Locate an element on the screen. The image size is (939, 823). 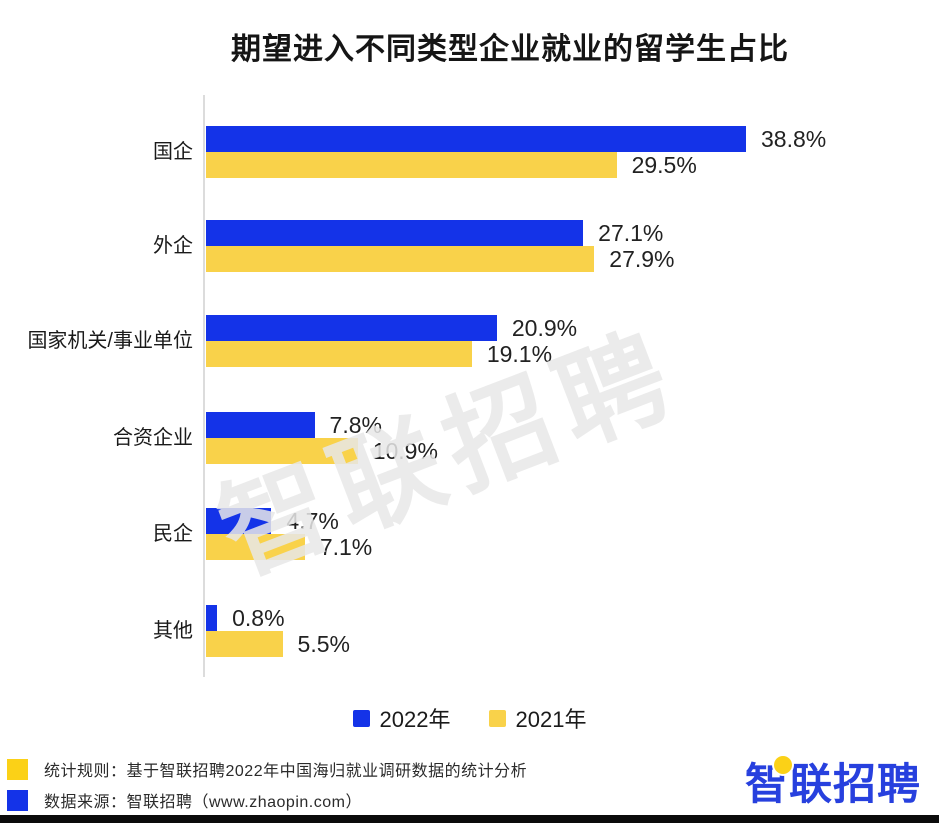
logo-text: 智联招聘 is located at coordinates (833, 785).